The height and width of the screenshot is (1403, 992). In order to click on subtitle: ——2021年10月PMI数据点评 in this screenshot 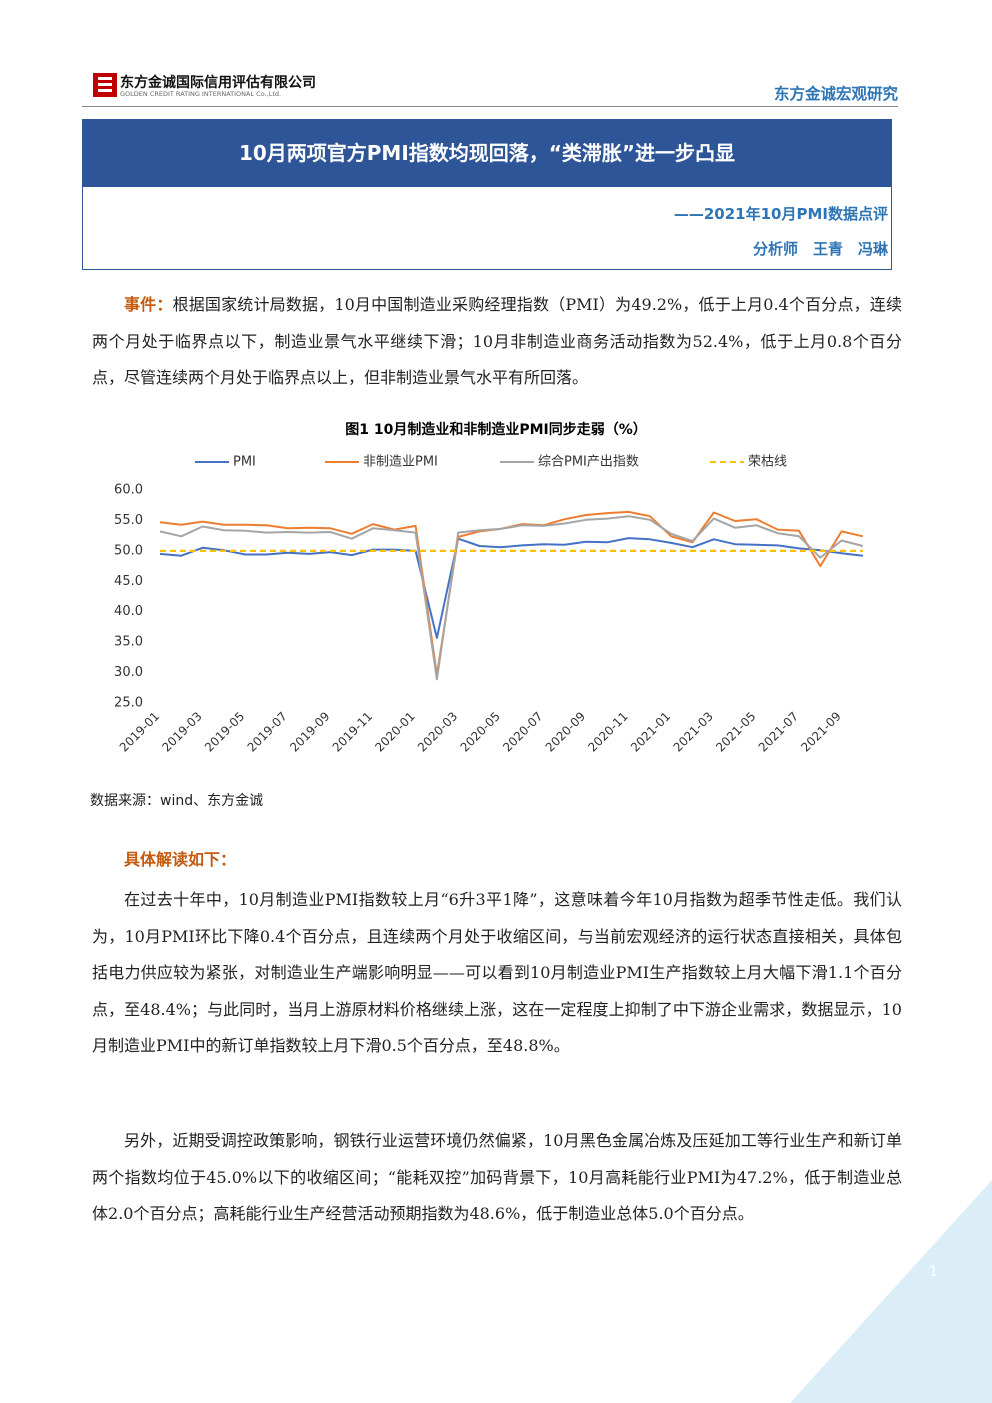, I will do `click(780, 214)`.